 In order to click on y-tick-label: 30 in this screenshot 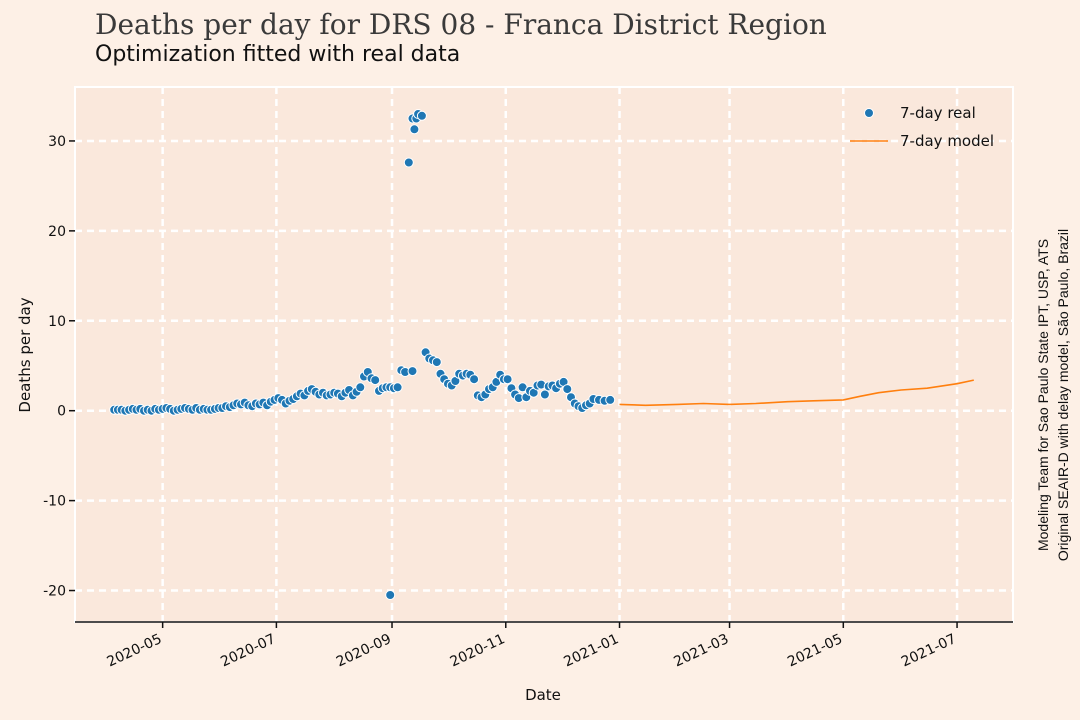, I will do `click(57, 142)`.